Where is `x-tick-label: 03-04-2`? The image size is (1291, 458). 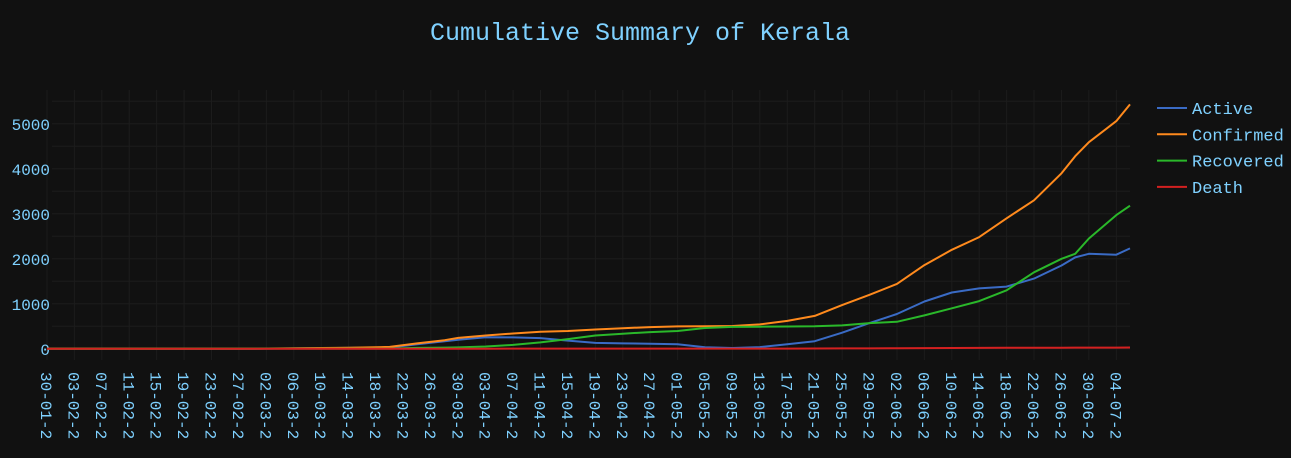 x-tick-label: 03-04-2 is located at coordinates (484, 405).